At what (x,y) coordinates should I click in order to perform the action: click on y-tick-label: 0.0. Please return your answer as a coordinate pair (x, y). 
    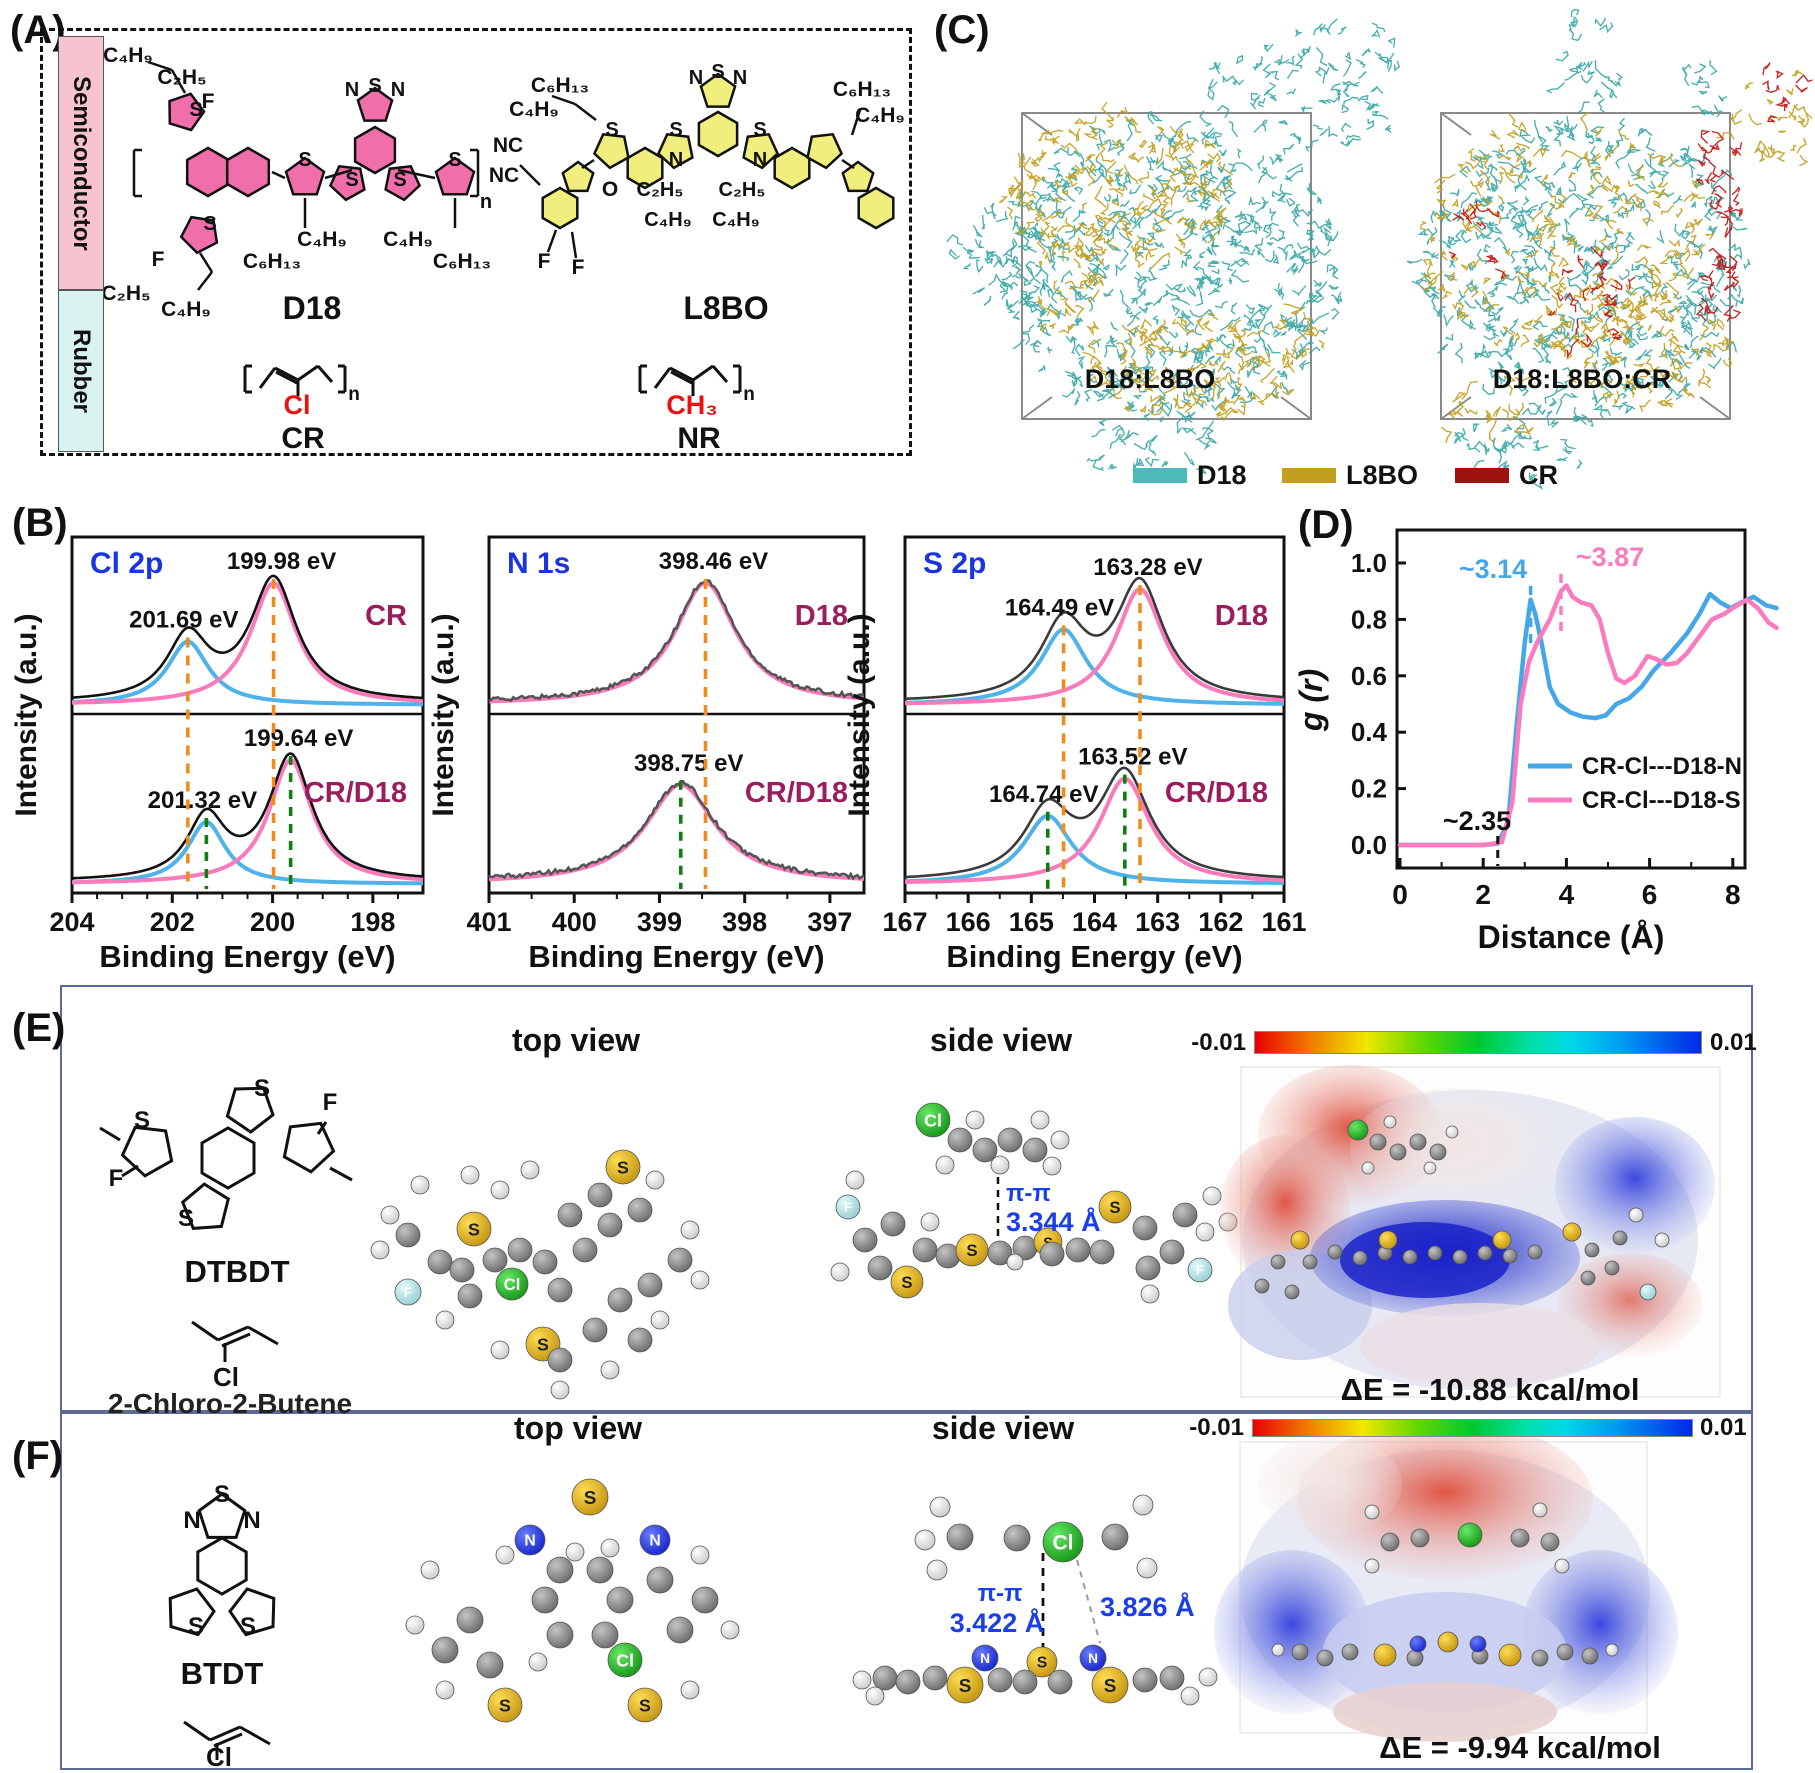
    Looking at the image, I should click on (1369, 845).